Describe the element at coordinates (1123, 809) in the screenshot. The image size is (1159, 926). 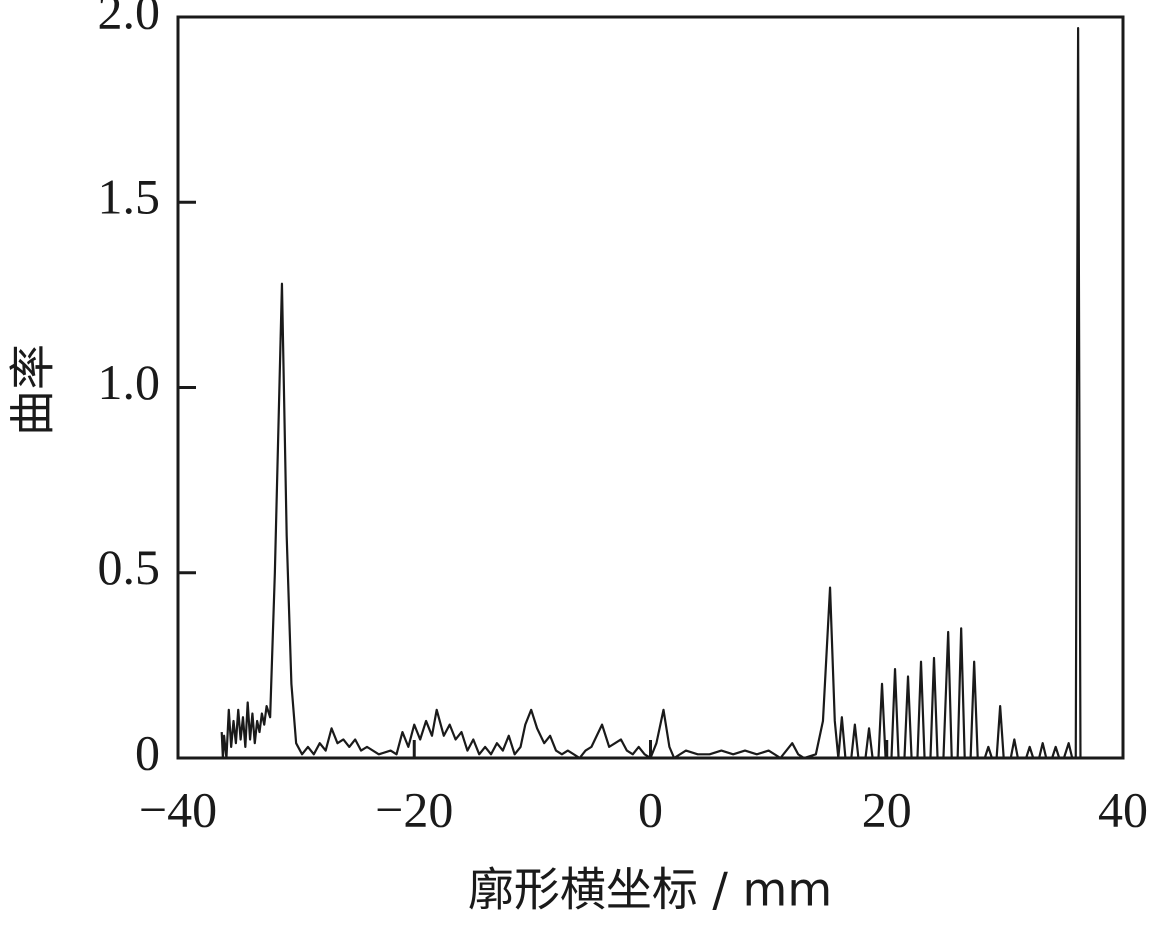
I see `x-tick-label: 40` at that location.